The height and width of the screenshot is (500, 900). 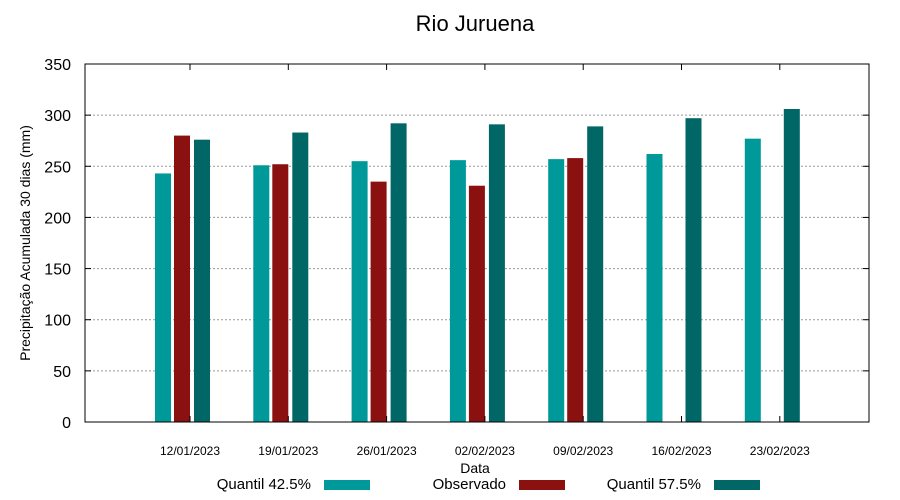 I want to click on legend-label: Quantil 57.5%, so click(x=654, y=484).